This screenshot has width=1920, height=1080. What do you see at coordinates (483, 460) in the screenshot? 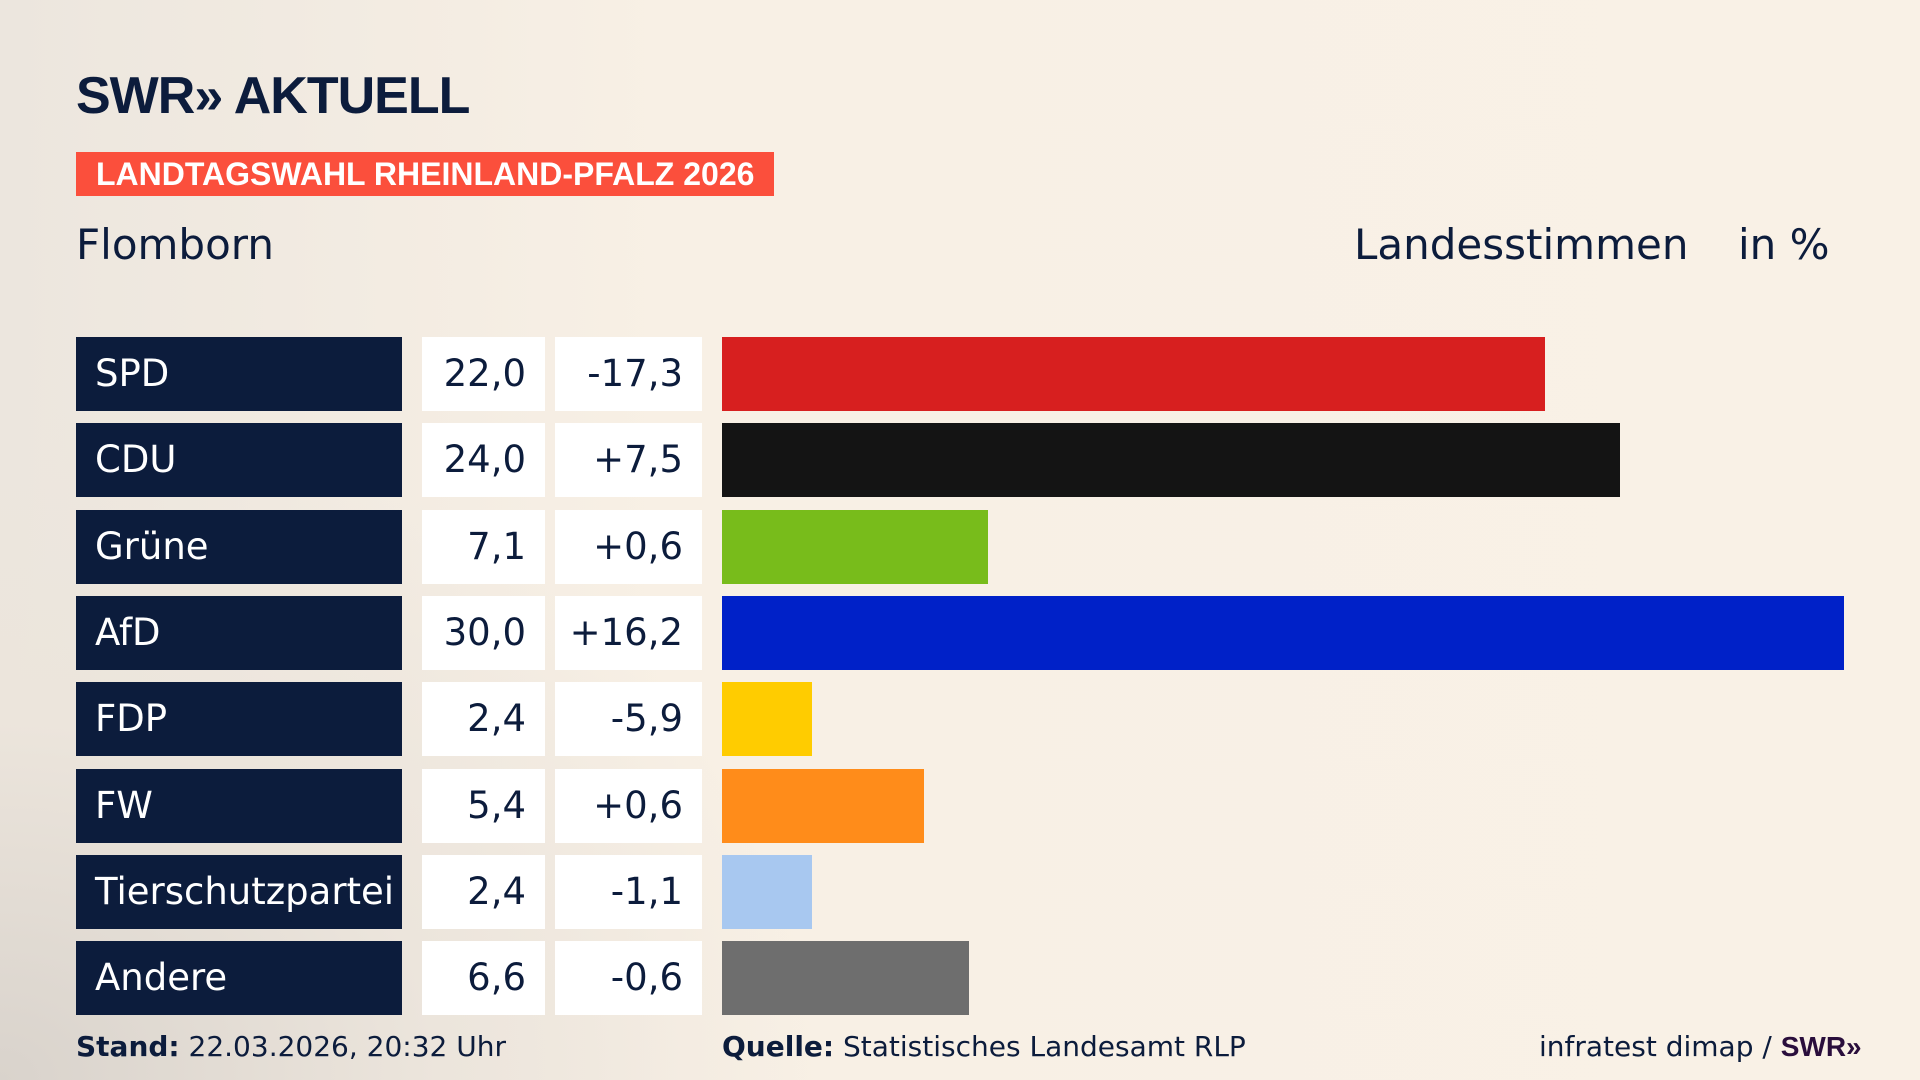
I see `vote-share: 24,0` at bounding box center [483, 460].